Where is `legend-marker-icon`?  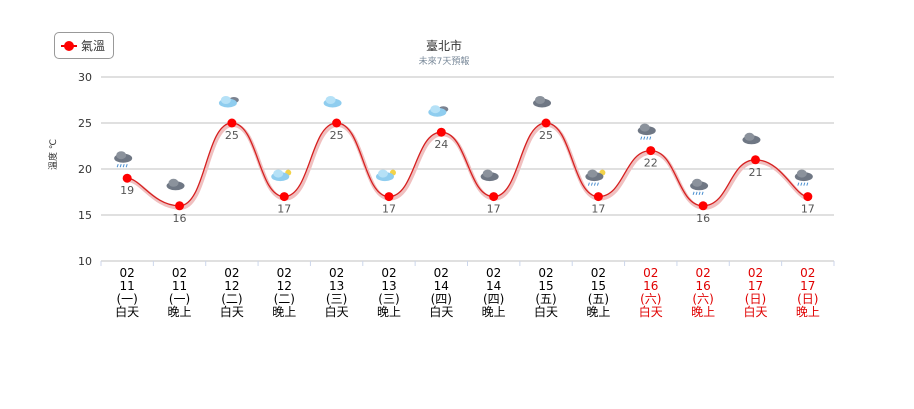 legend-marker-icon is located at coordinates (69, 45).